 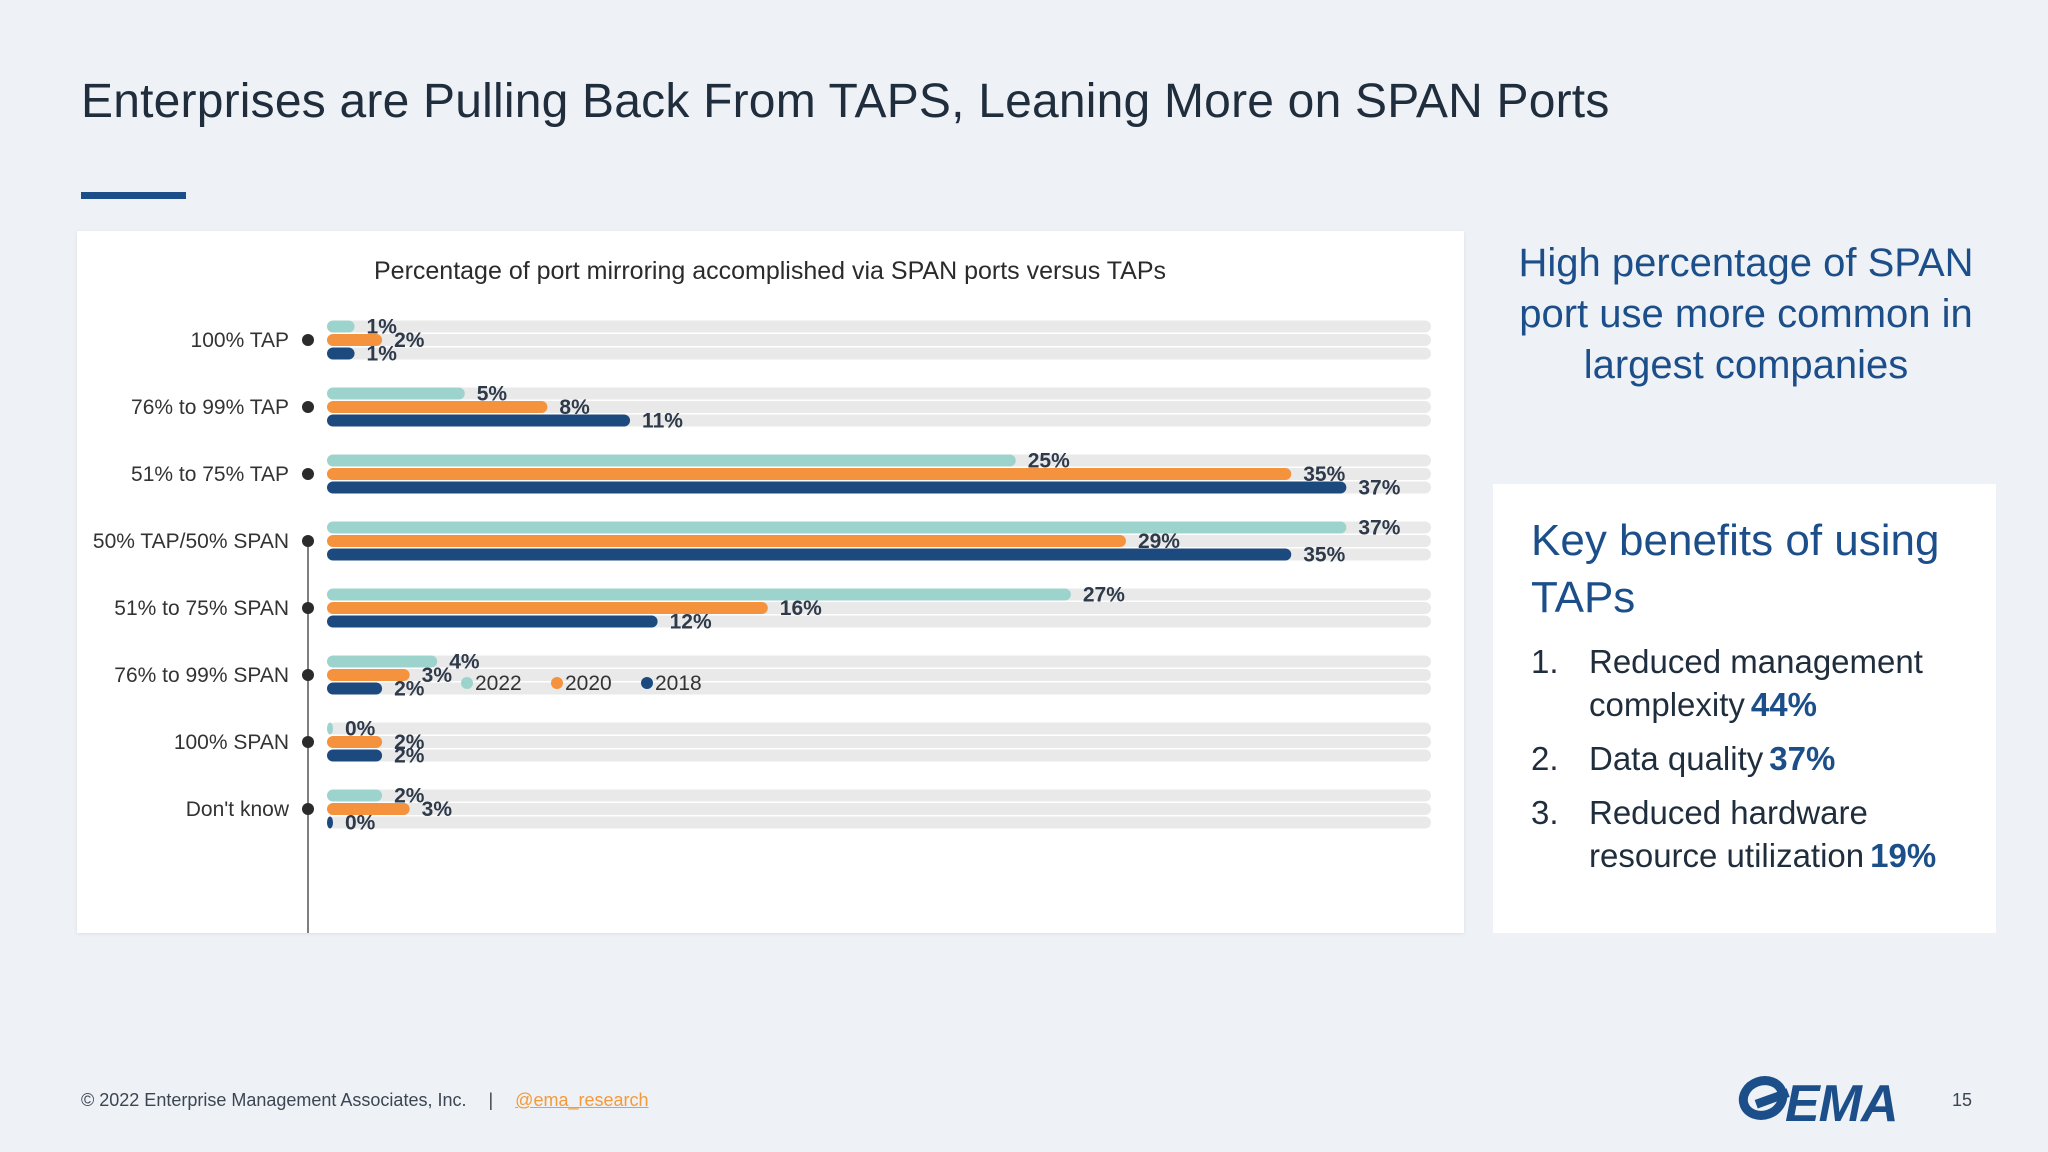 What do you see at coordinates (582, 1100) in the screenshot?
I see `twitter-handle-link: @ema_research` at bounding box center [582, 1100].